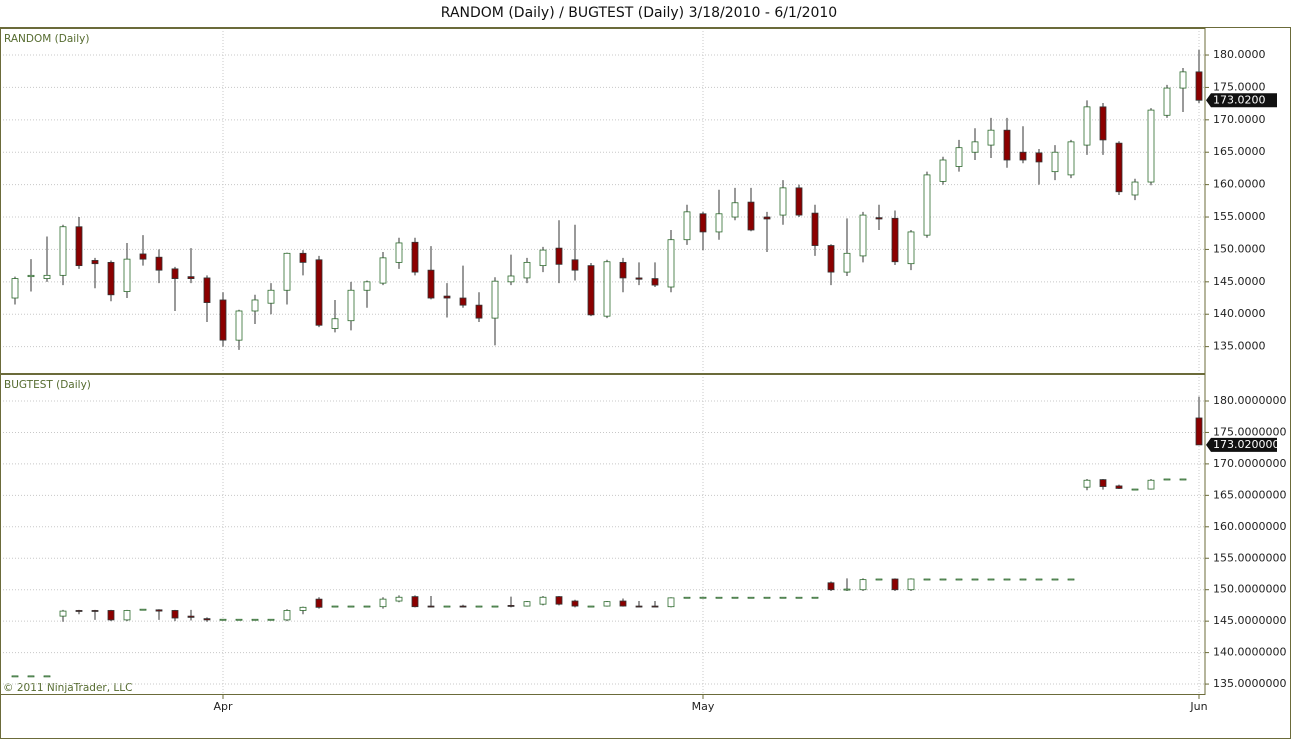 This screenshot has width=1292, height=740. I want to click on last-price-label: 173.0200000, so click(1249, 444).